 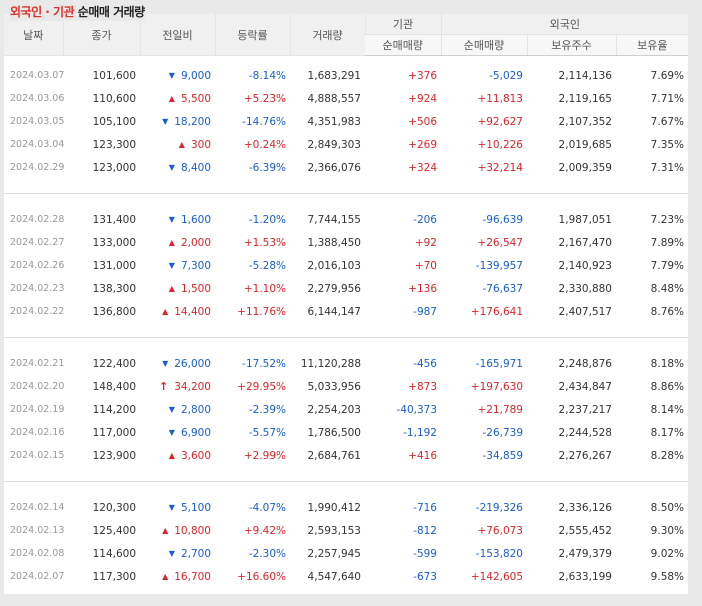 What do you see at coordinates (334, 409) in the screenshot?
I see `cell-volume: 2,254,203` at bounding box center [334, 409].